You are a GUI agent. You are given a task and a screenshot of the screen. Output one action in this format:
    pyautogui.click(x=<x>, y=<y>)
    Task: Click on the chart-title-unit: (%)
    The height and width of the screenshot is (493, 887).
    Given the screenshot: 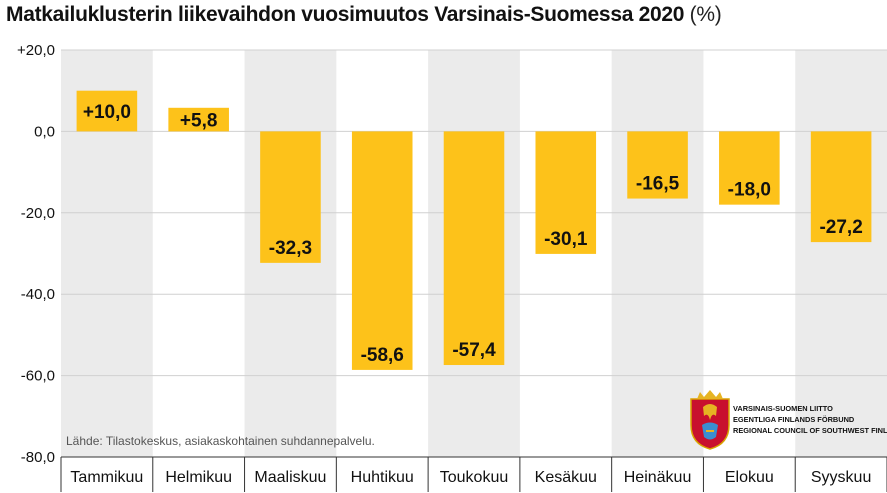 What is the action you would take?
    pyautogui.click(x=705, y=14)
    